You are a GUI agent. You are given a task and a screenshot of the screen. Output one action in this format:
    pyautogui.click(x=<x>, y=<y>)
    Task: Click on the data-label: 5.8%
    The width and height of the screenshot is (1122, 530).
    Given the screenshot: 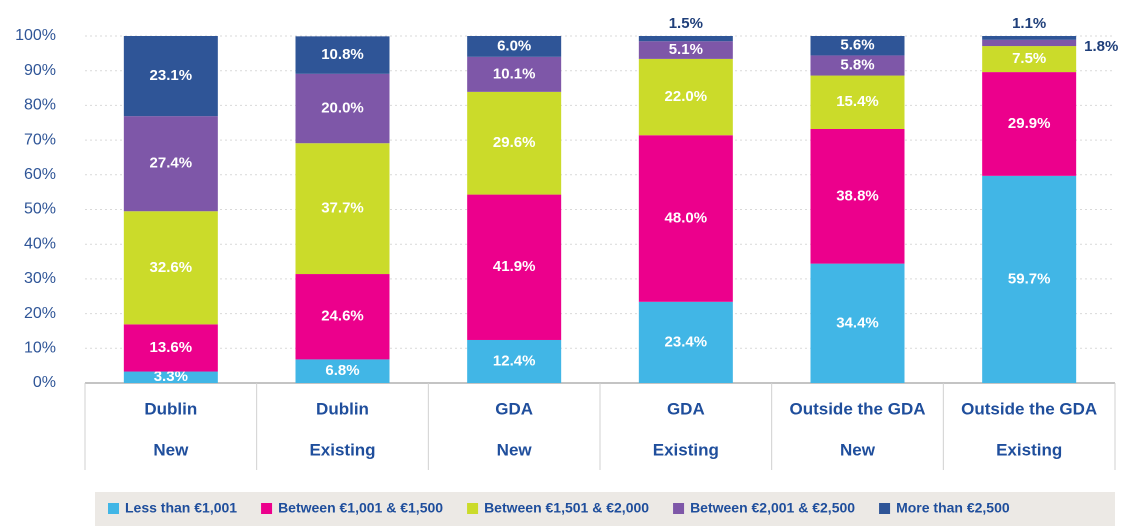 What is the action you would take?
    pyautogui.click(x=857, y=64)
    